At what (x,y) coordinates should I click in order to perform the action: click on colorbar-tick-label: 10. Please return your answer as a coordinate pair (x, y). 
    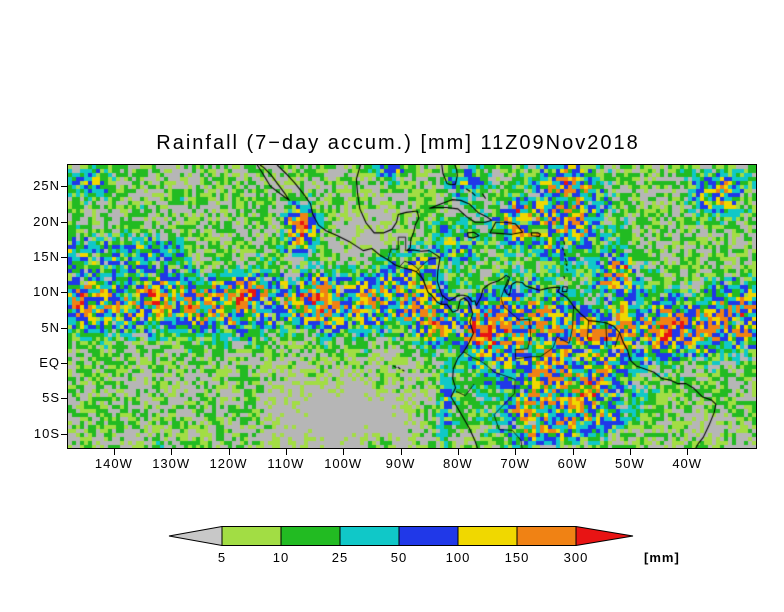
    Looking at the image, I should click on (281, 557).